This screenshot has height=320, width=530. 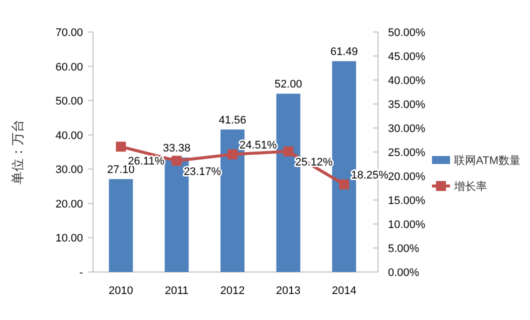 What do you see at coordinates (407, 129) in the screenshot?
I see `y2-tick-label: 30.00%` at bounding box center [407, 129].